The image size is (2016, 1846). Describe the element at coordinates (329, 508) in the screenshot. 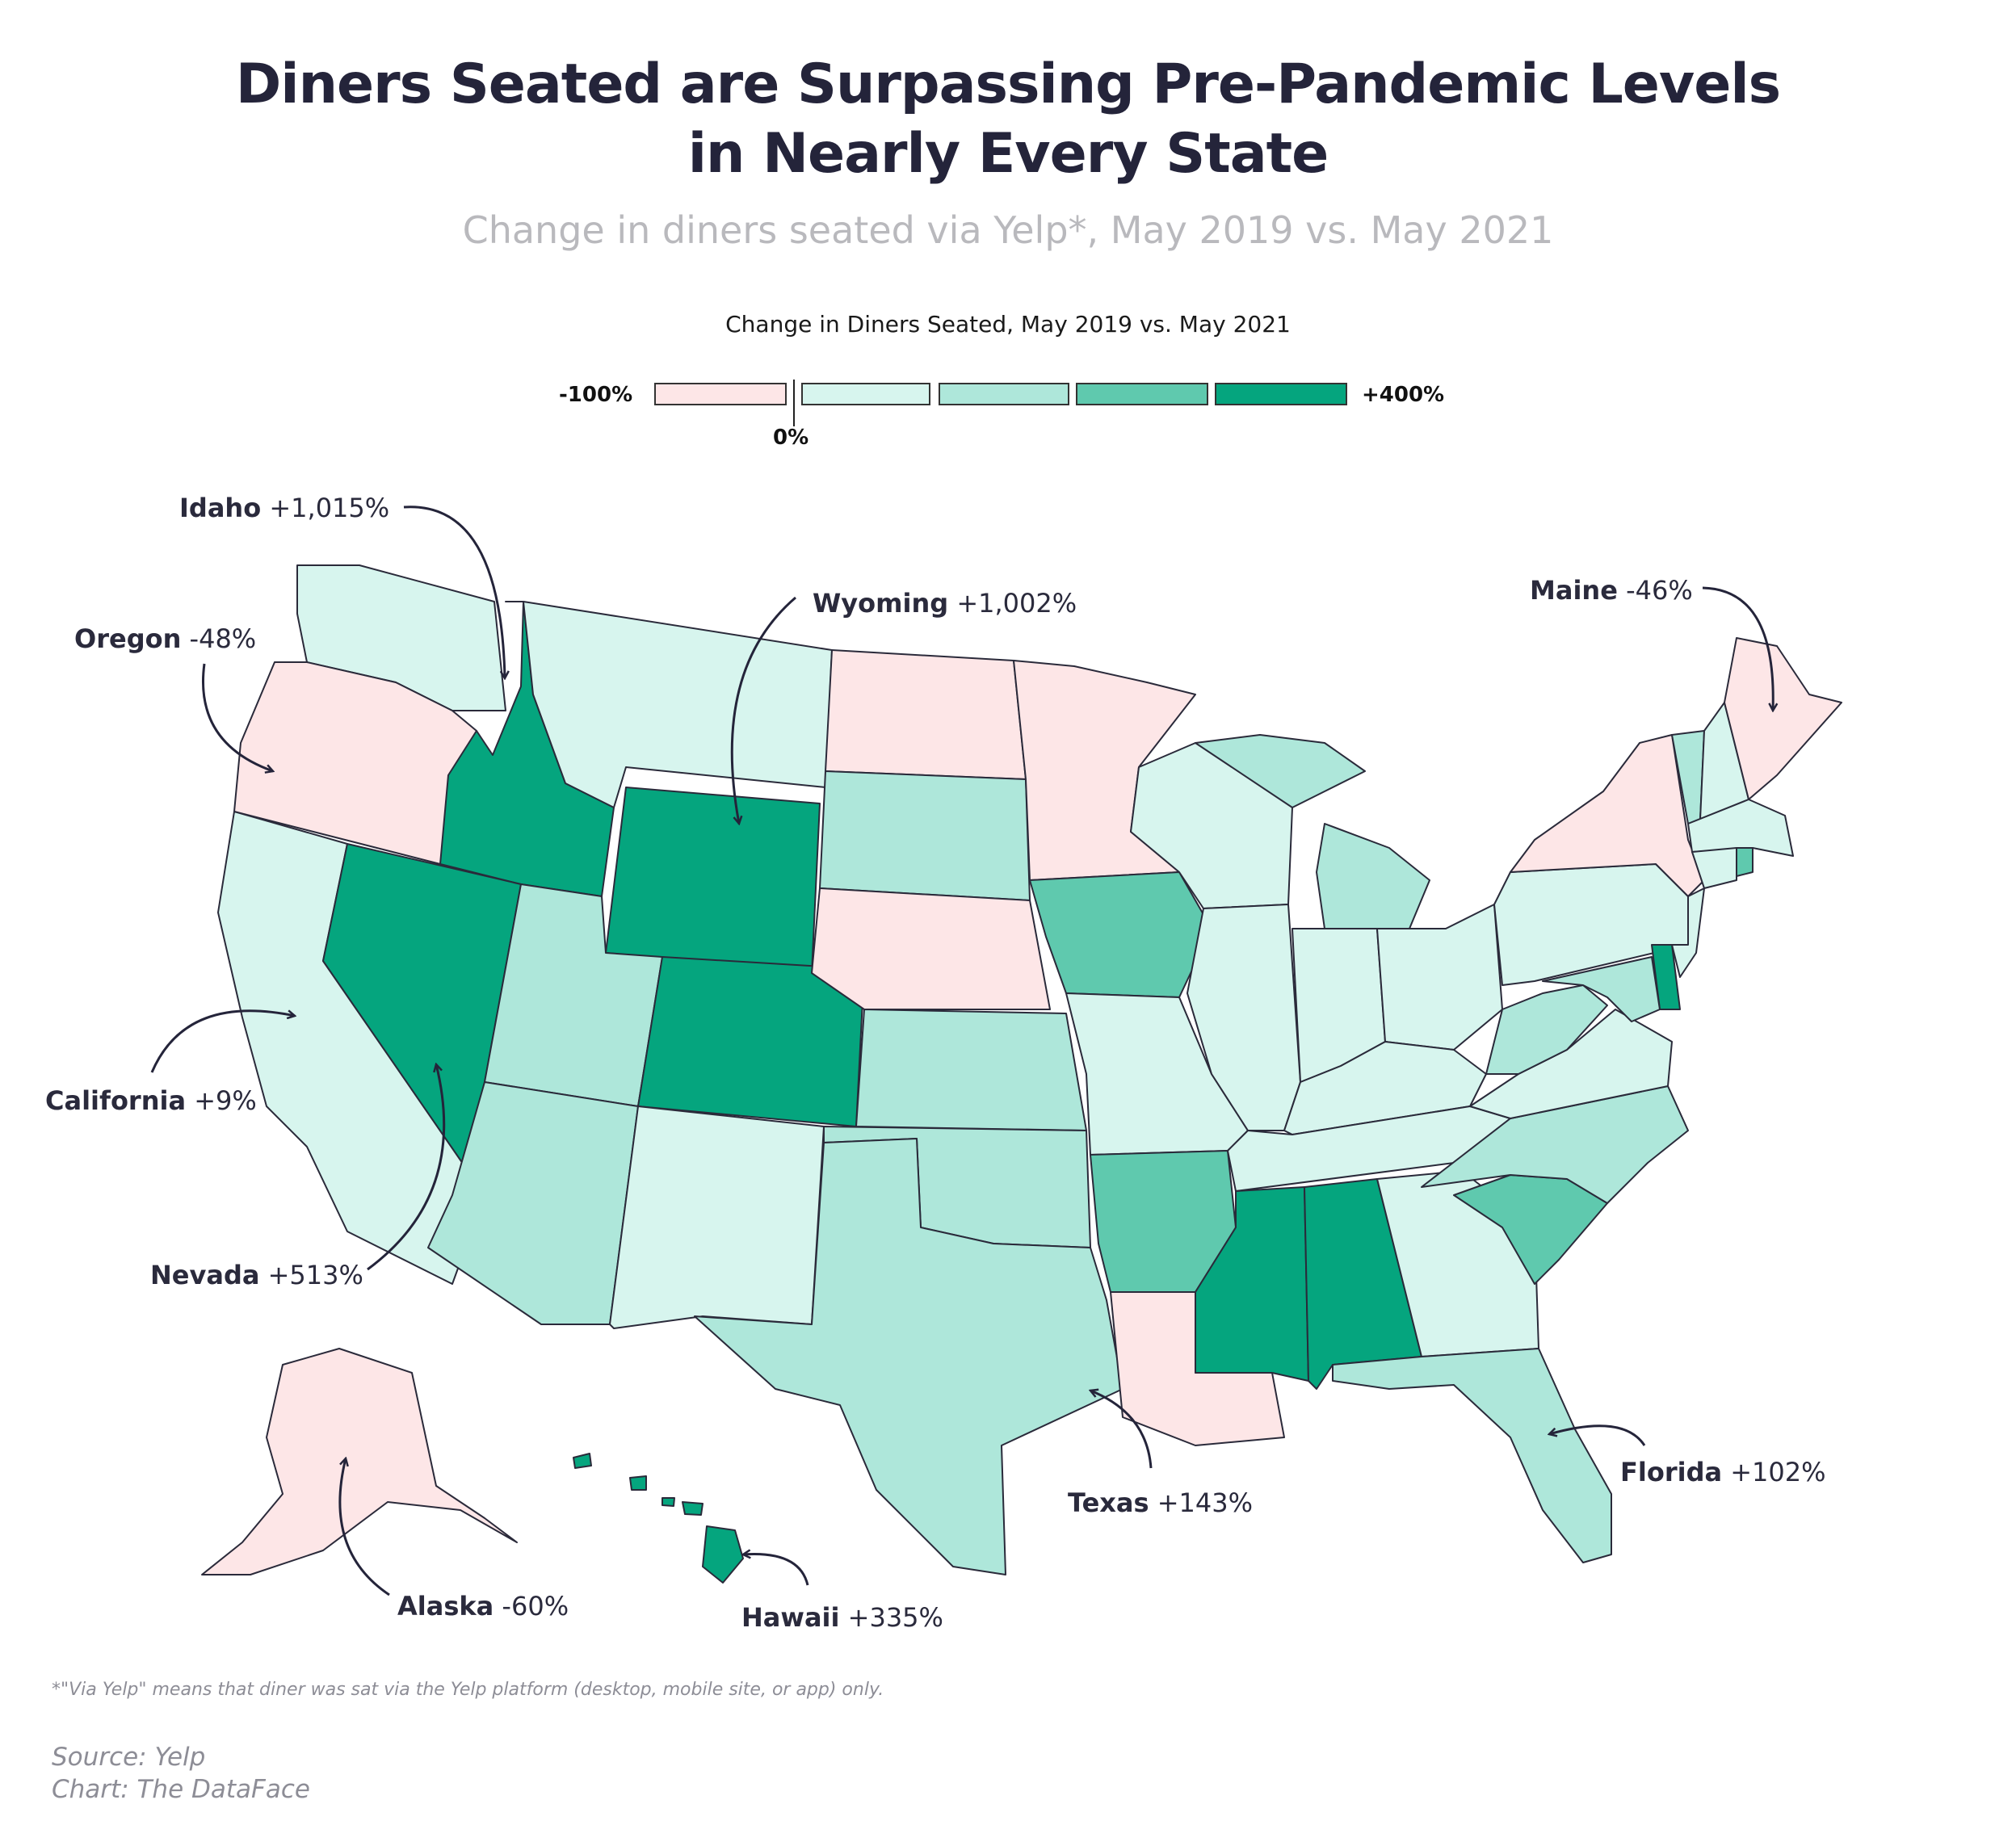

I see `annotation-idaho-value: +1,015%` at that location.